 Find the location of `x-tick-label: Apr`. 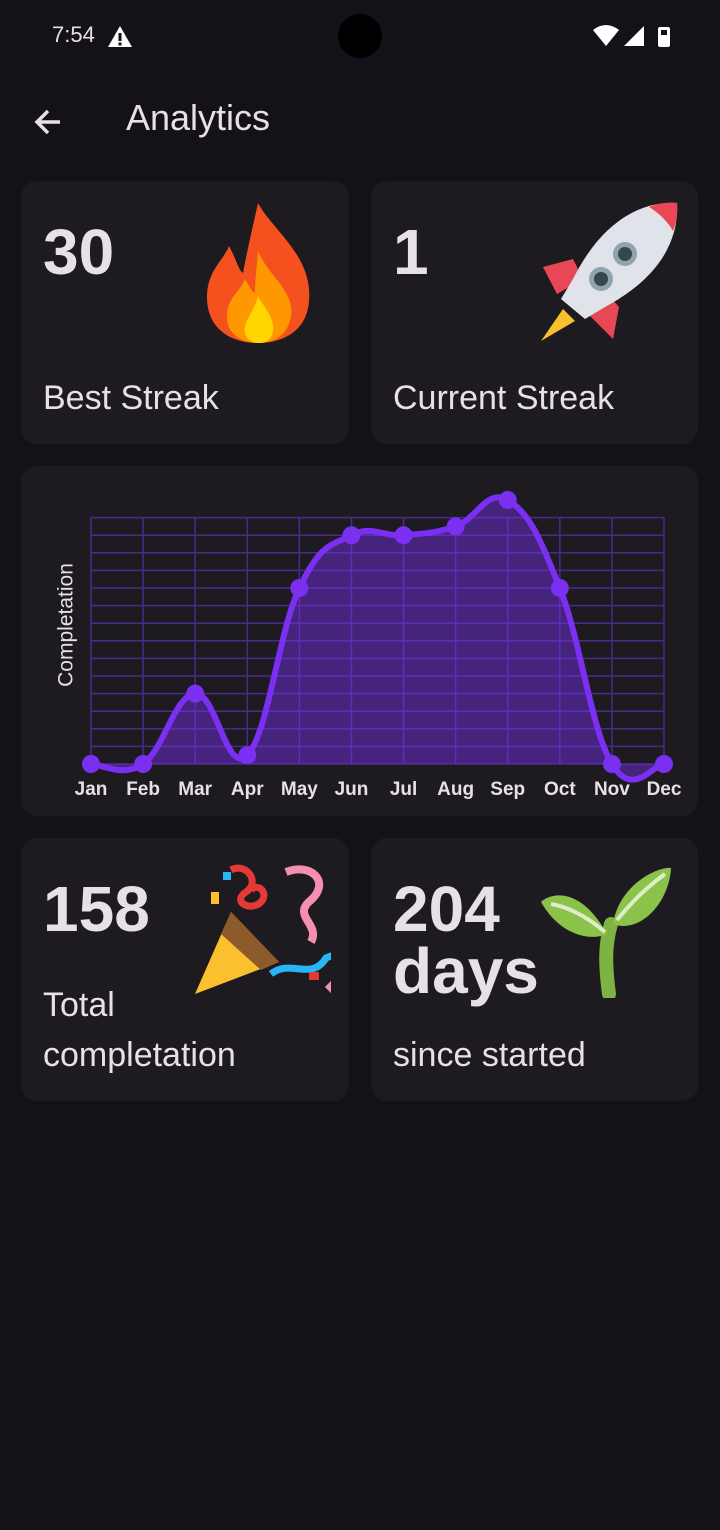

x-tick-label: Apr is located at coordinates (247, 789).